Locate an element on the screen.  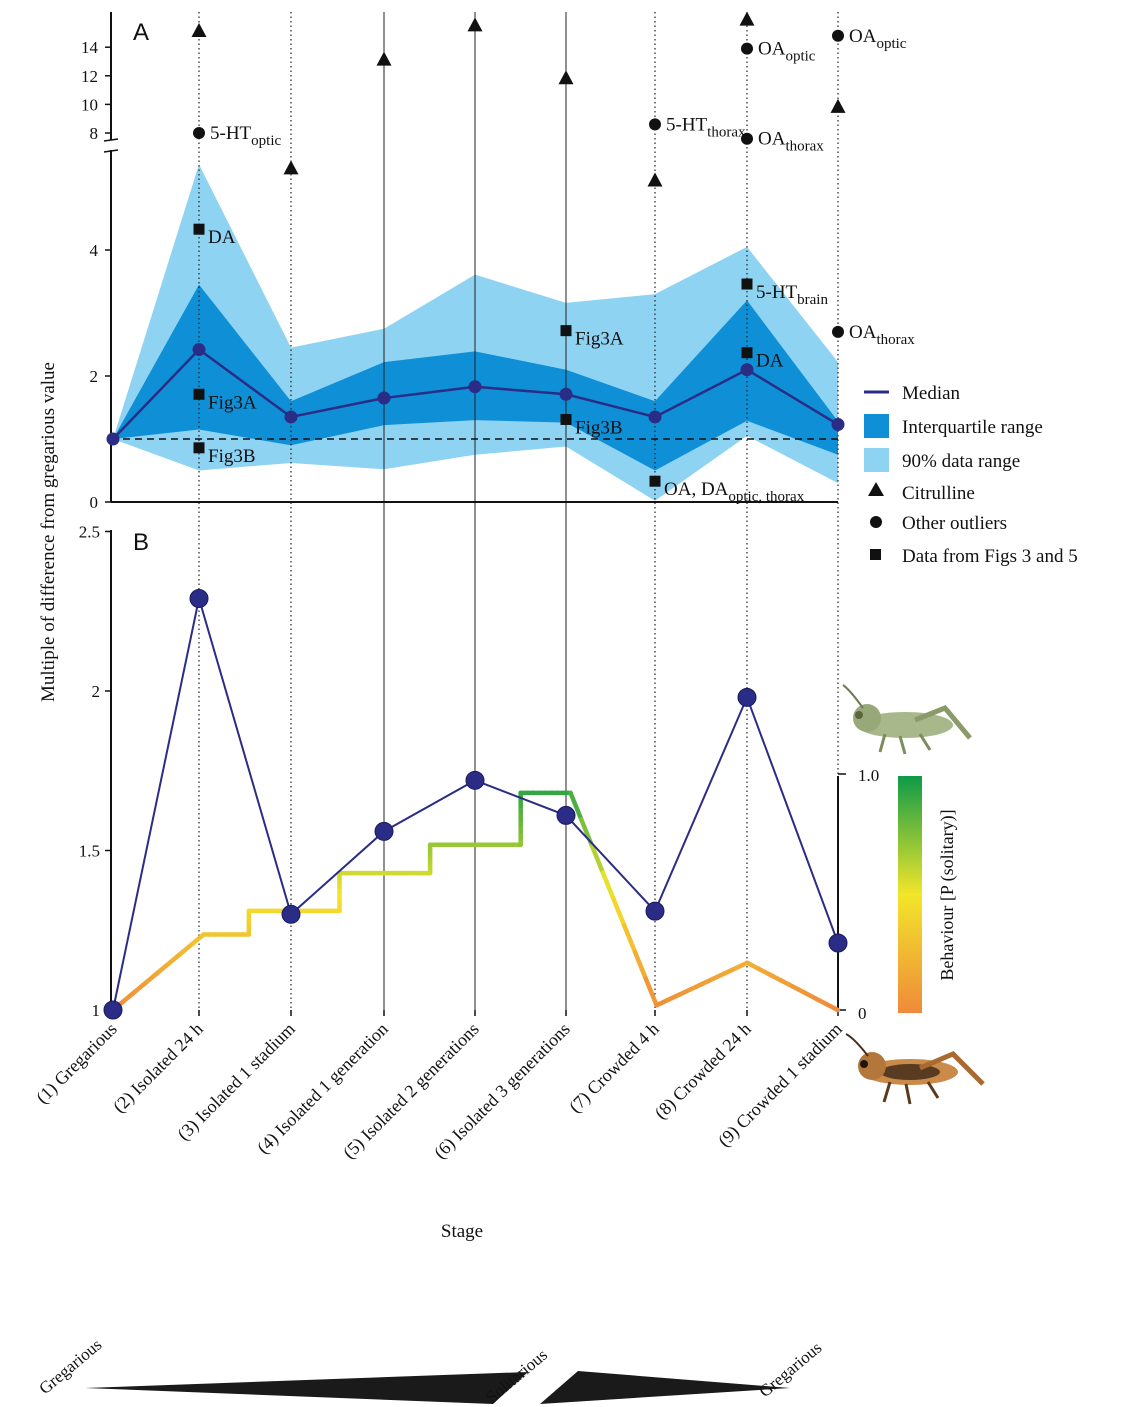
outlier-label-5-sub: thorax is located at coordinates (895, 340).